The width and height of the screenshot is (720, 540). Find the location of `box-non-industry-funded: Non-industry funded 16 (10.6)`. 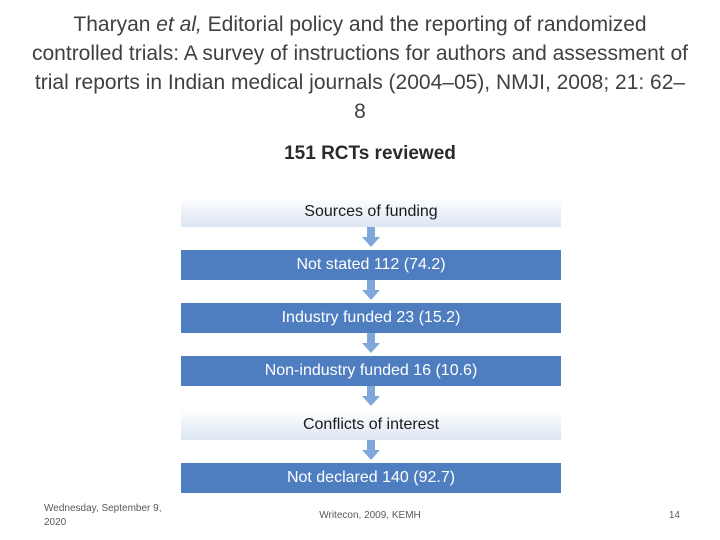

box-non-industry-funded: Non-industry funded 16 (10.6) is located at coordinates (371, 371).